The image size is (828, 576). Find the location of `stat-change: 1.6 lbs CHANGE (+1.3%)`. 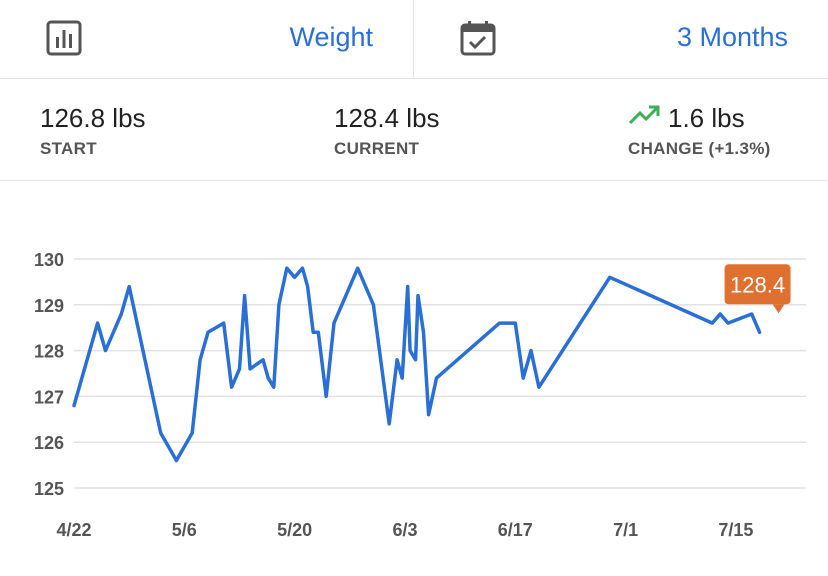

stat-change: 1.6 lbs CHANGE (+1.3%) is located at coordinates (699, 131).